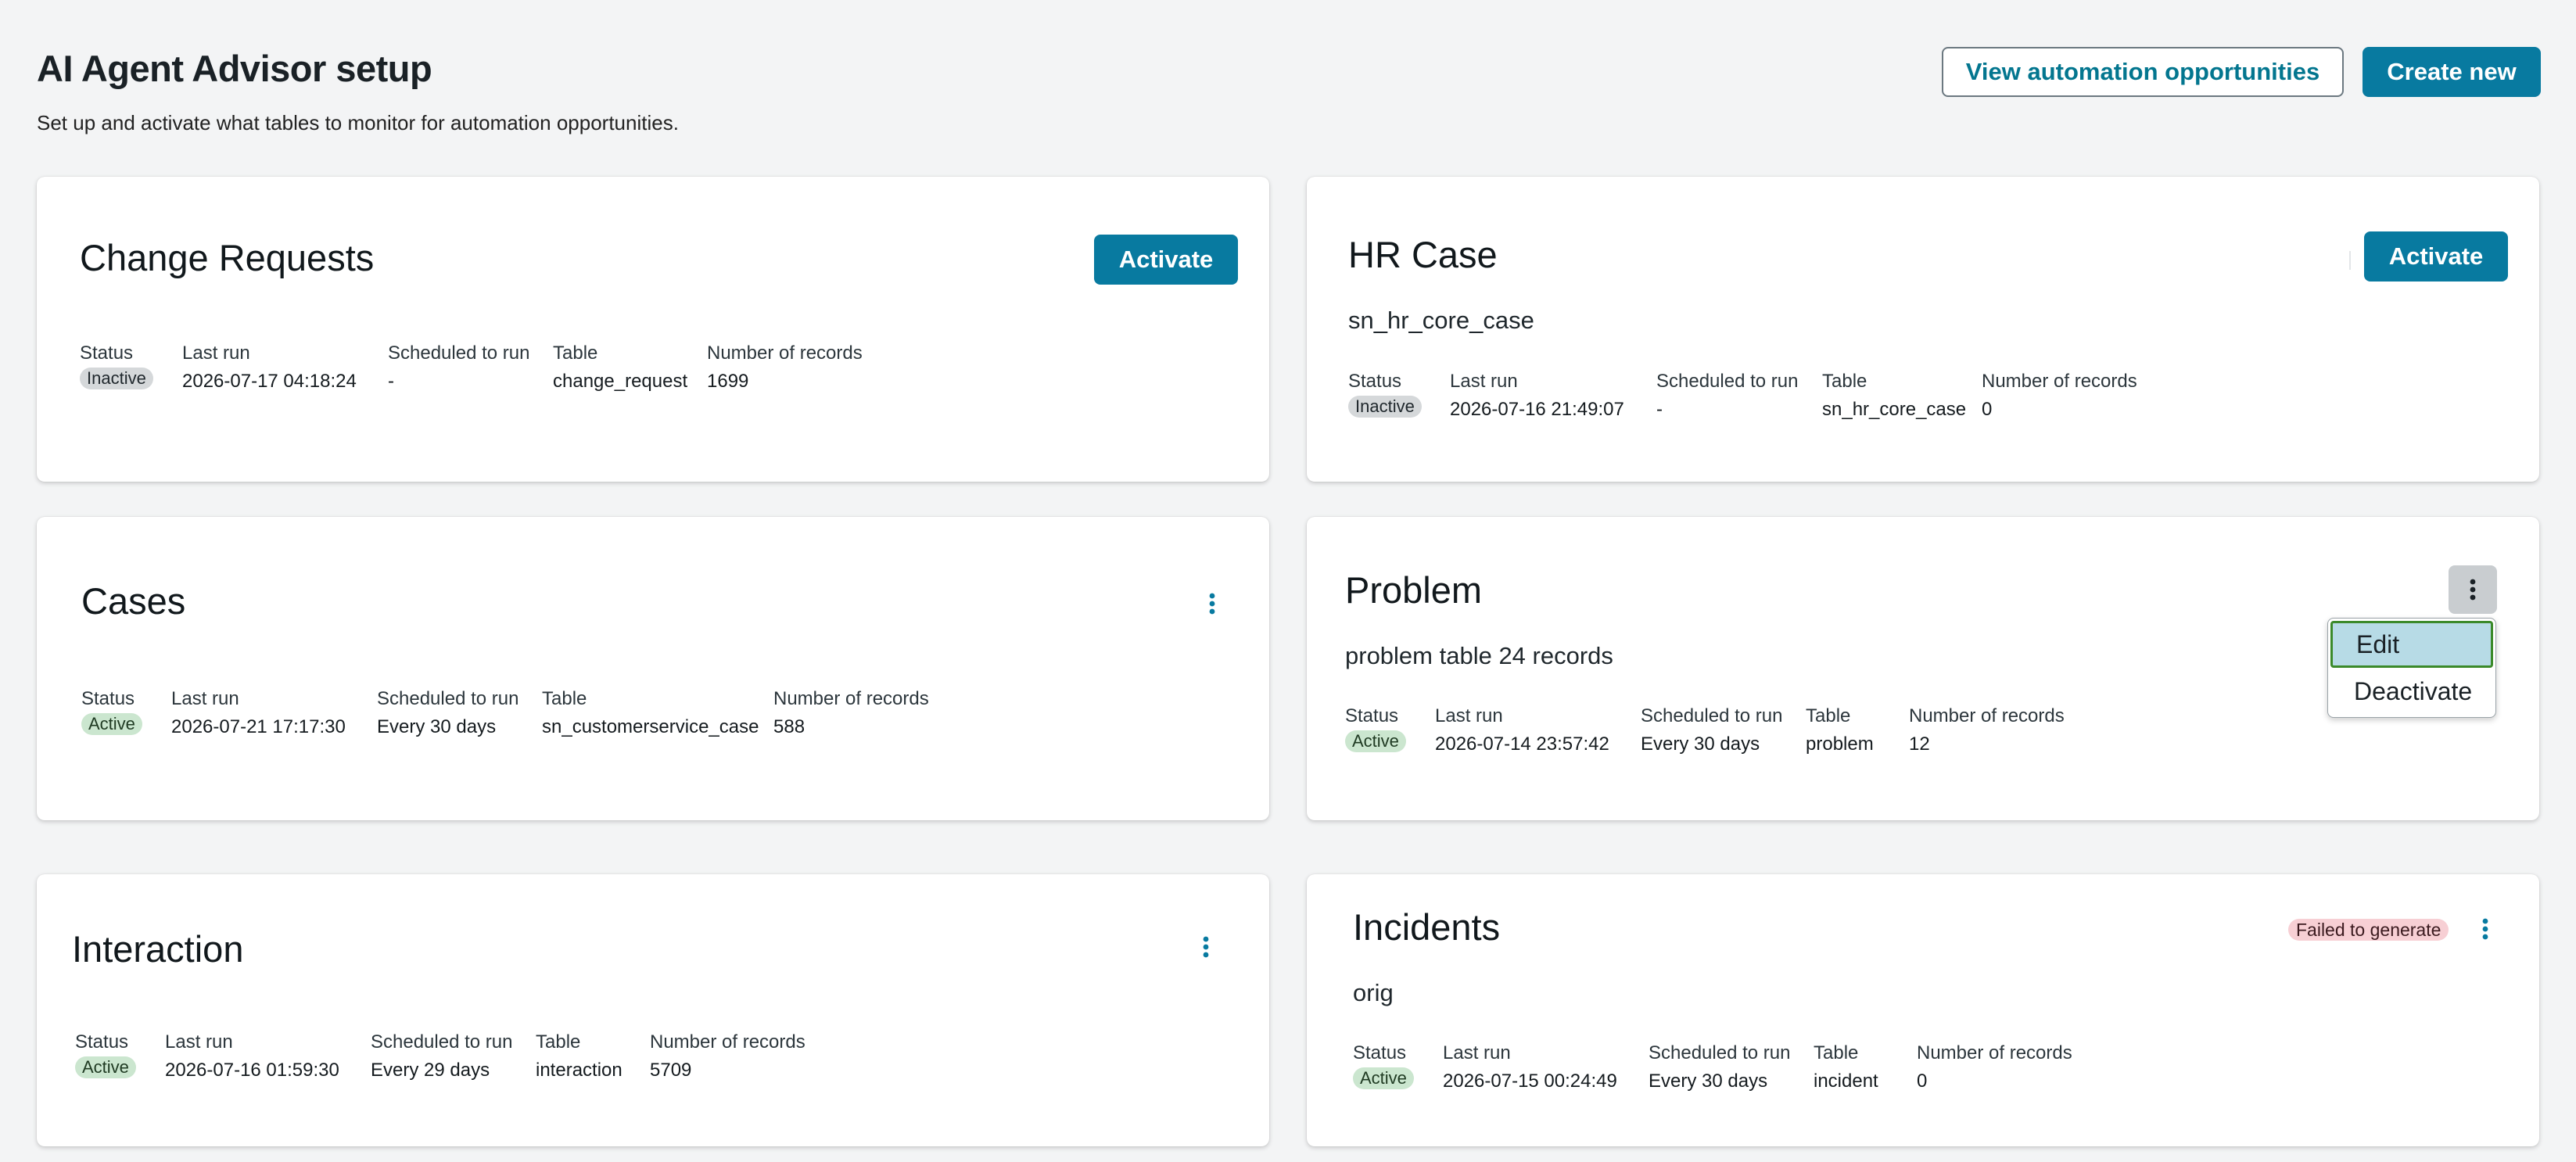 This screenshot has height=1162, width=2576. I want to click on records-value: 5709, so click(671, 1070).